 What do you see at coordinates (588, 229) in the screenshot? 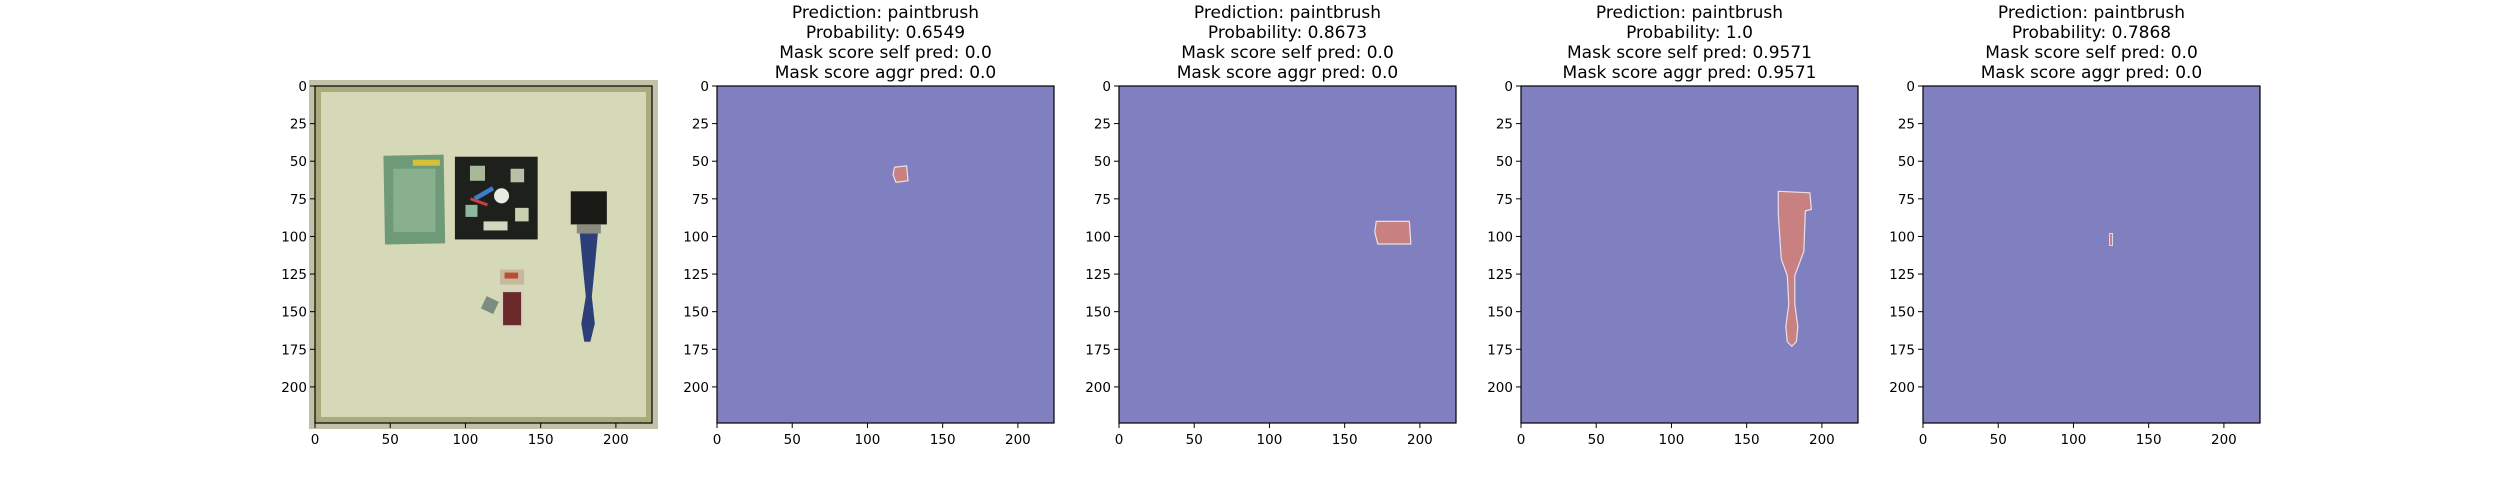
I see `photo-brush-ferrule` at bounding box center [588, 229].